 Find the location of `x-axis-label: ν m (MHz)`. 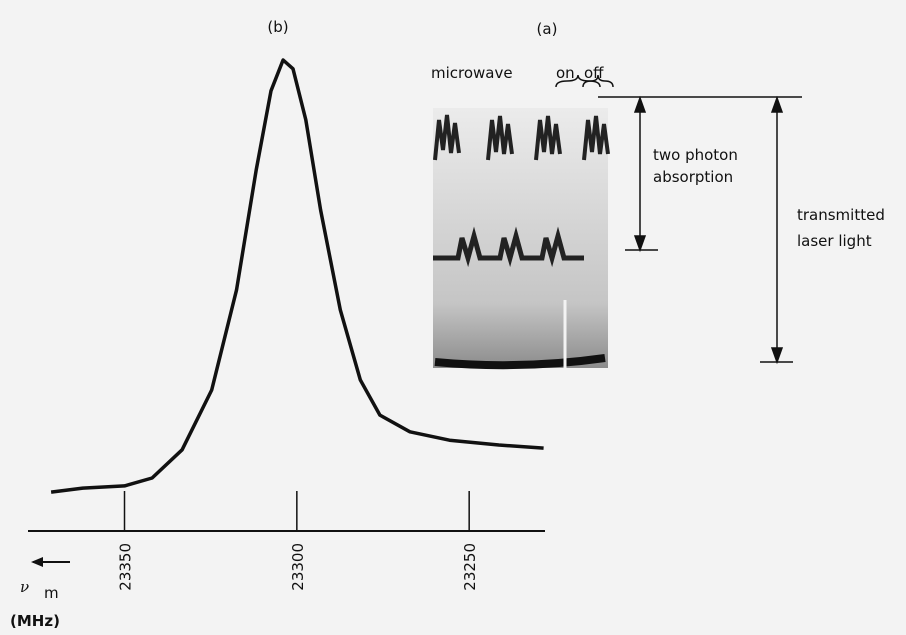

x-axis-label: ν m (MHz) is located at coordinates (40, 593).